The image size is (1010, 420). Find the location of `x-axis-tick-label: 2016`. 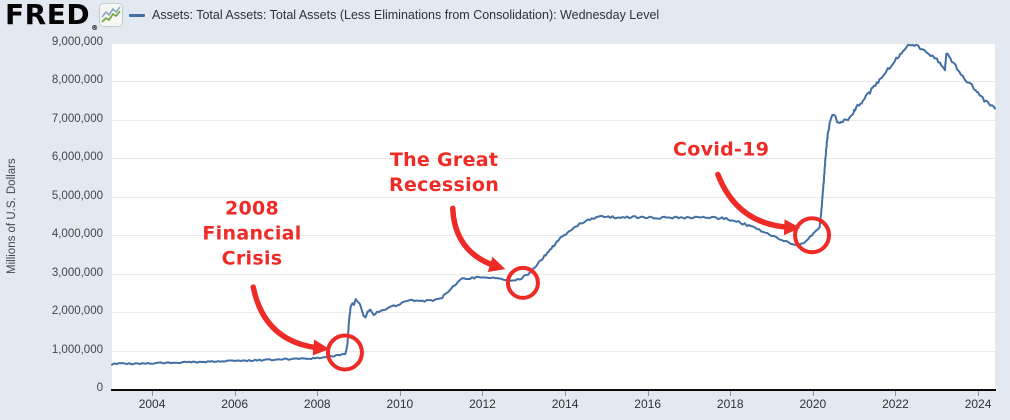

x-axis-tick-label: 2016 is located at coordinates (647, 404).